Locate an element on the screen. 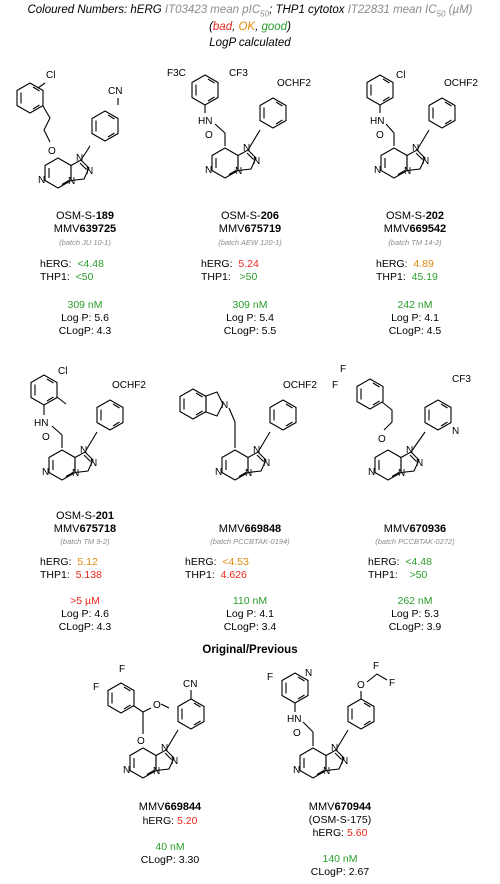 The height and width of the screenshot is (884, 500). compound-mmv-id: MMV669848 is located at coordinates (250, 529).